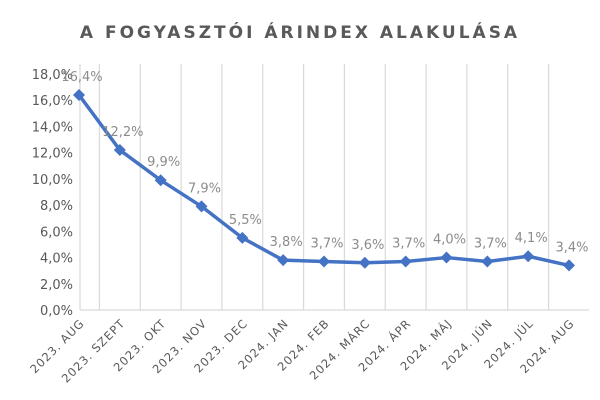 The height and width of the screenshot is (400, 600). What do you see at coordinates (56, 285) in the screenshot?
I see `y-tick-label: 2,0%` at bounding box center [56, 285].